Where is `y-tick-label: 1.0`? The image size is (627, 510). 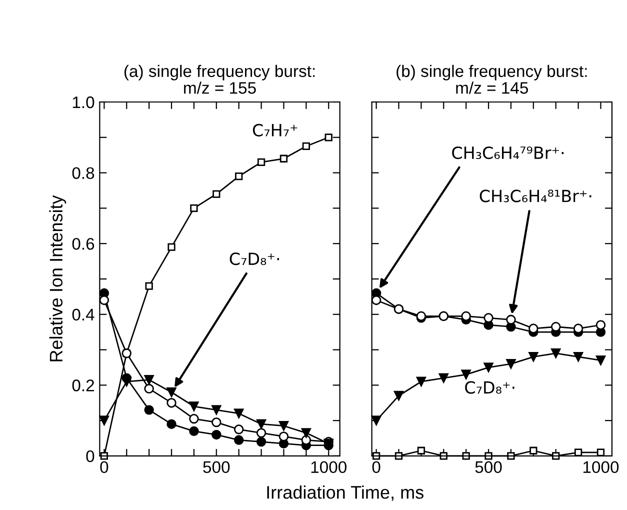 y-tick-label: 1.0 is located at coordinates (83, 102).